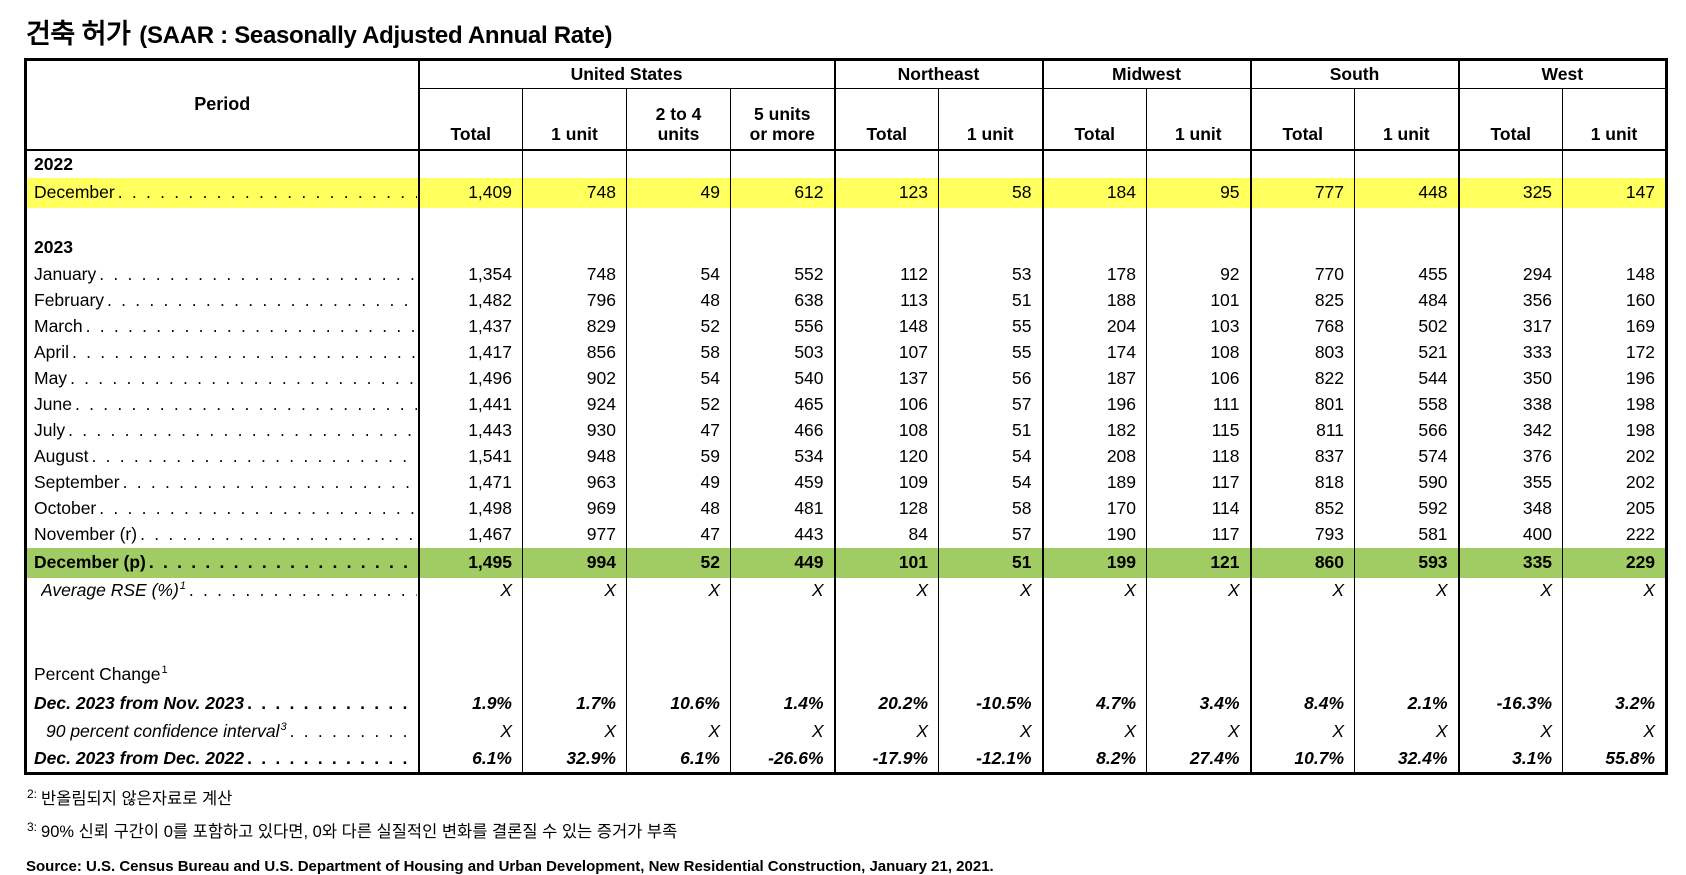 The height and width of the screenshot is (875, 1686). I want to click on value-cell: 448, so click(1406, 192).